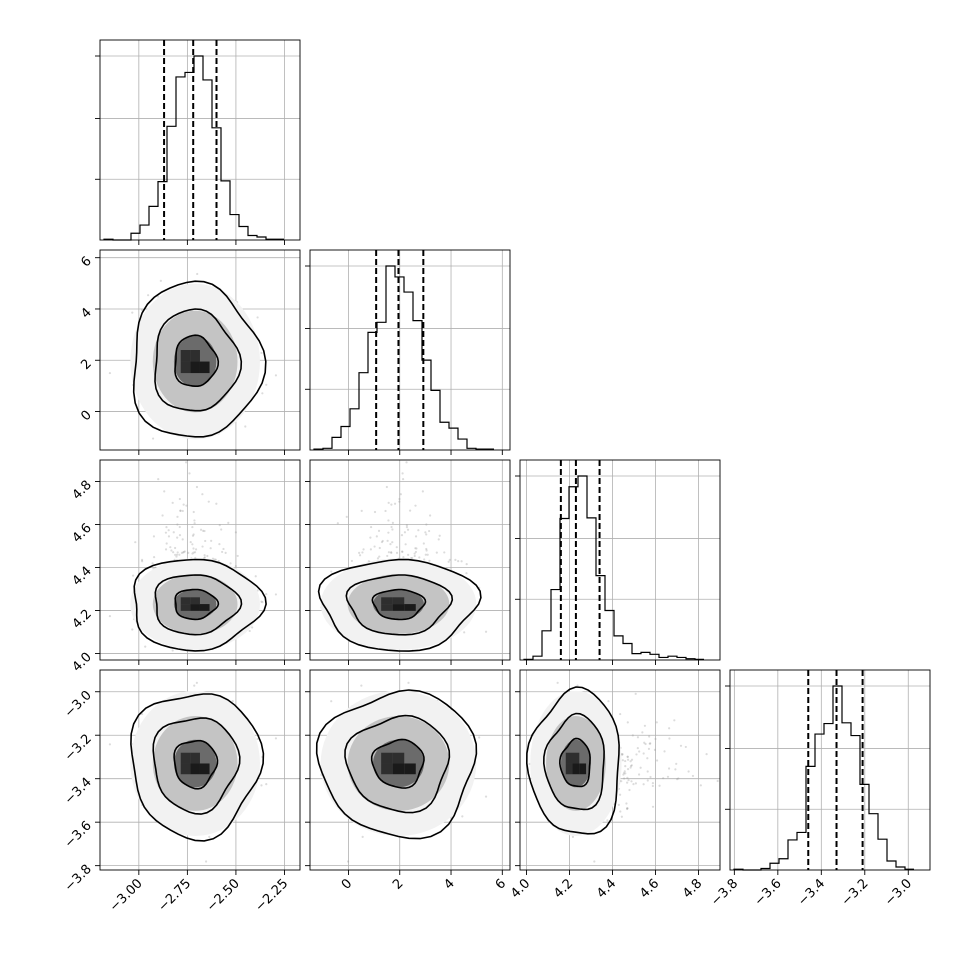 This screenshot has width=970, height=970. I want to click on x-tick-label: −2.50, so click(223, 895).